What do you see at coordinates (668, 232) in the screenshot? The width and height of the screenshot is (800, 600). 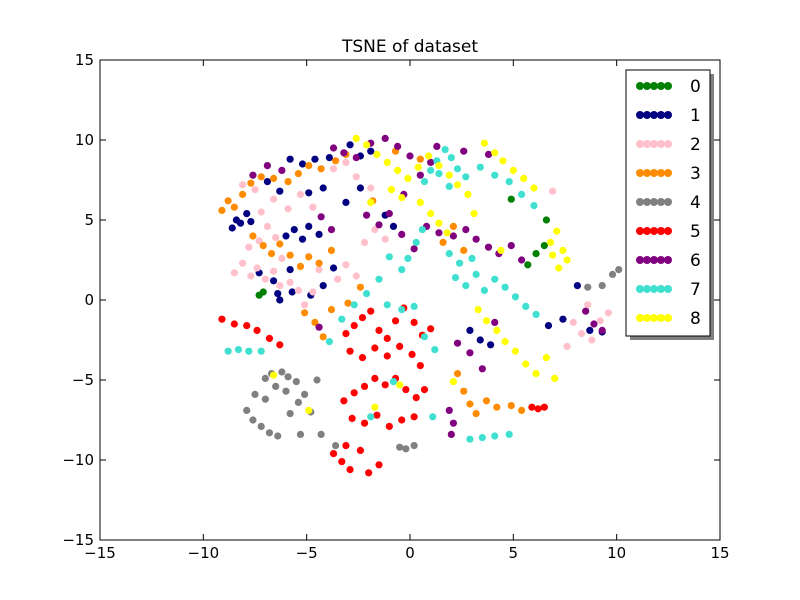 I see `legend-entry-5: 5` at bounding box center [668, 232].